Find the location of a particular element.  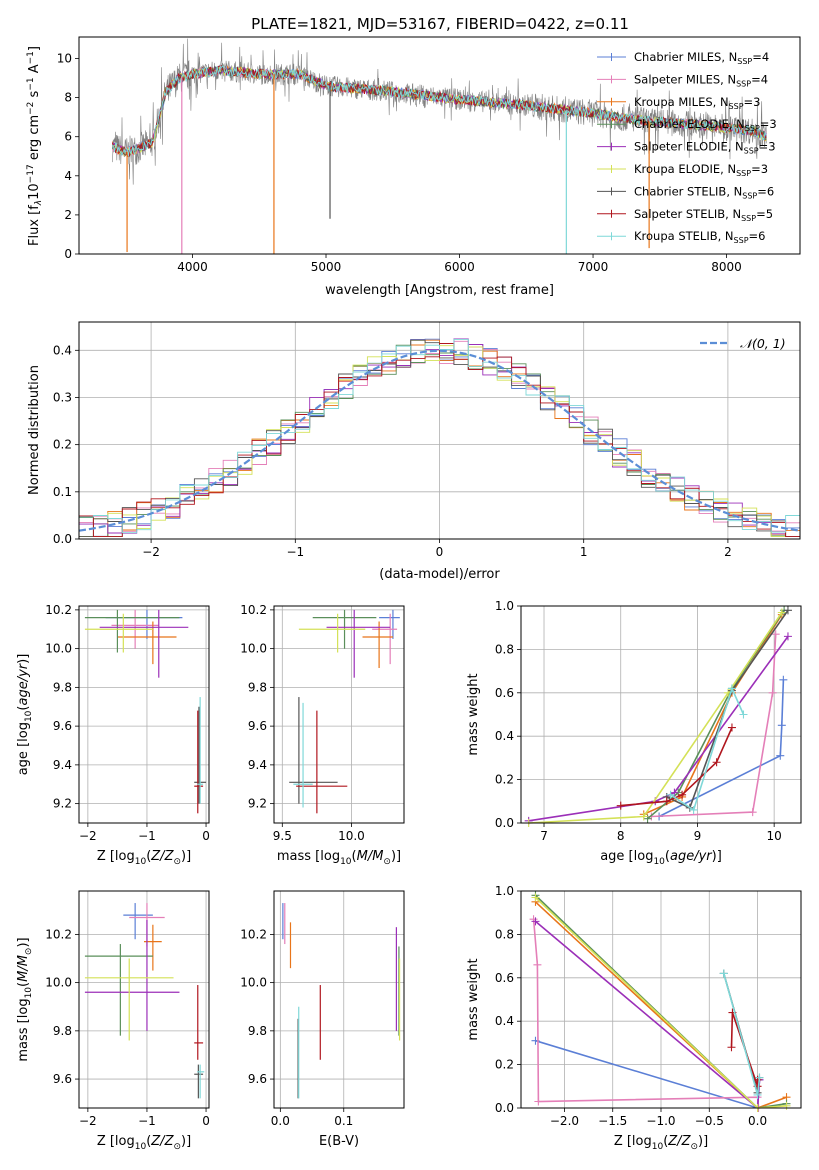

y-axis-label: Flux [fλ10−17 erg cm−2 s−1 A−1] is located at coordinates (35, 146).